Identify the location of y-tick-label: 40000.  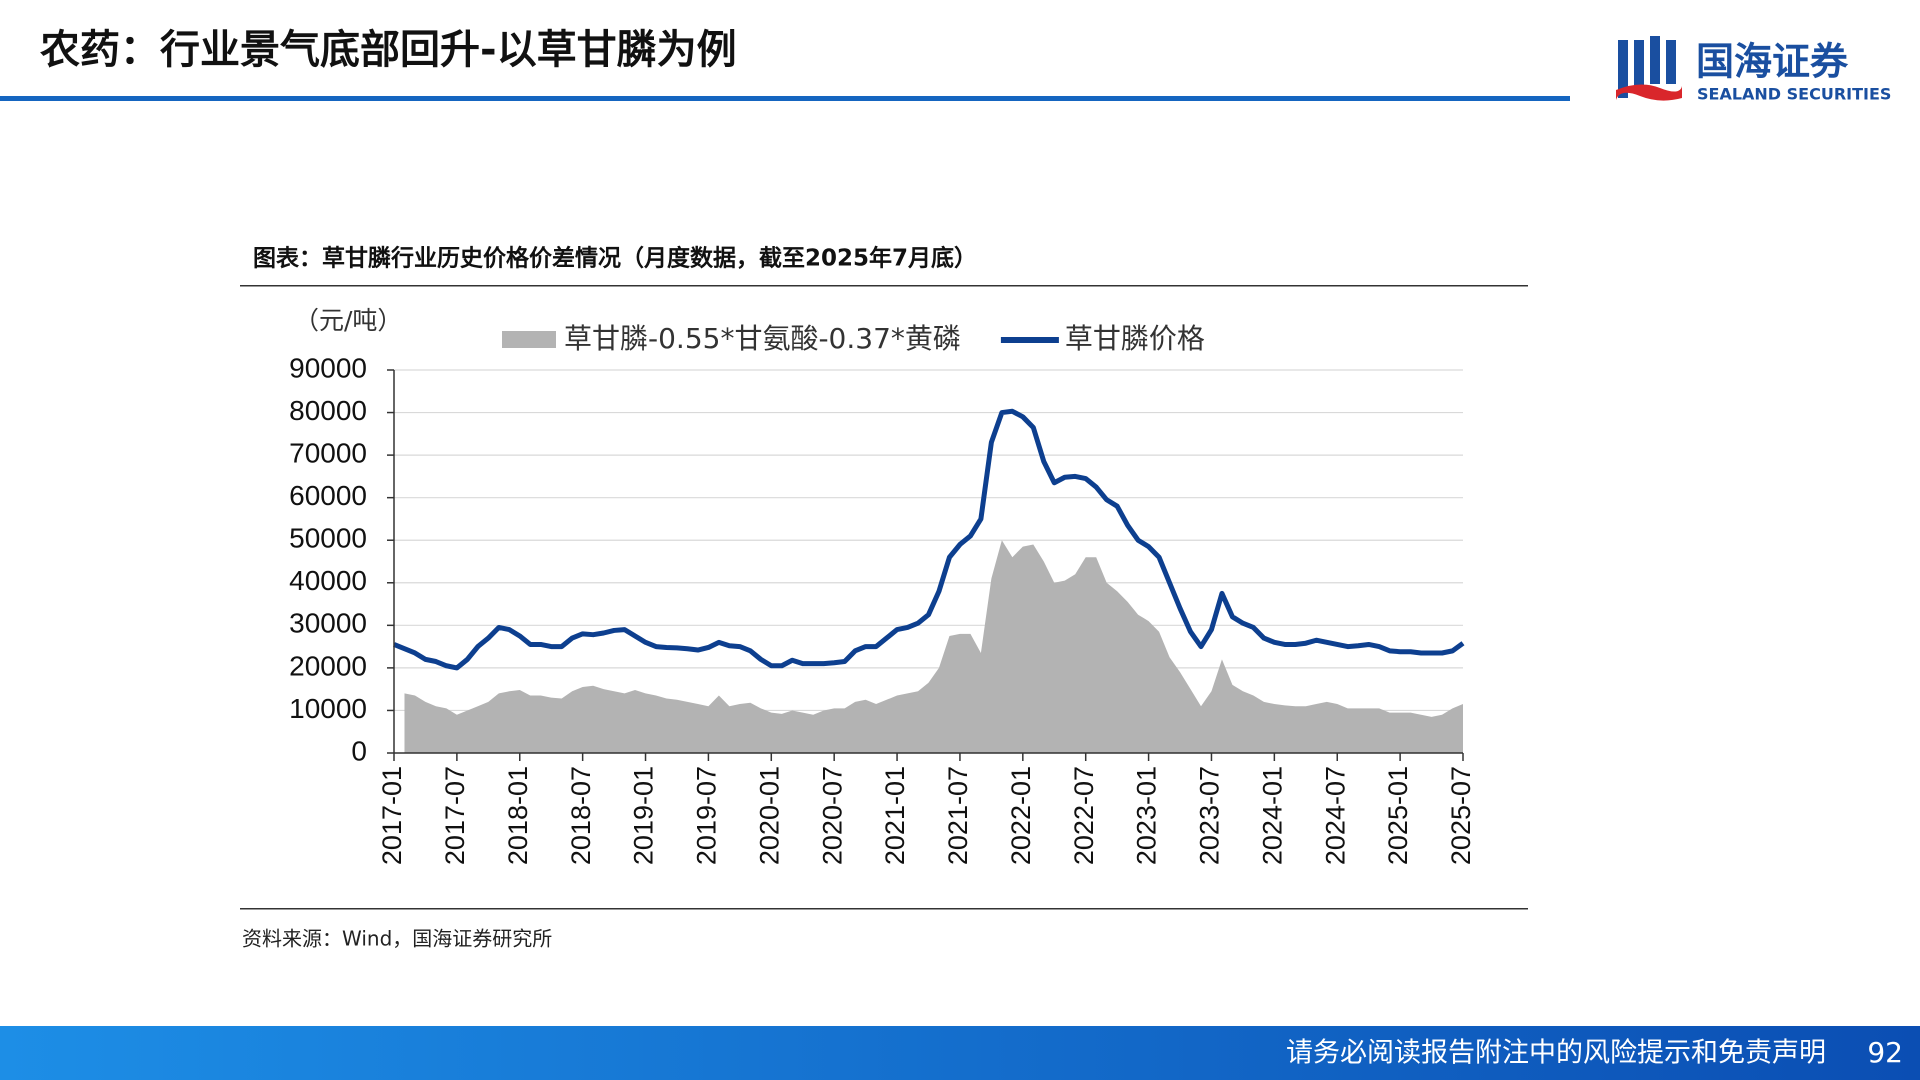
(328, 580).